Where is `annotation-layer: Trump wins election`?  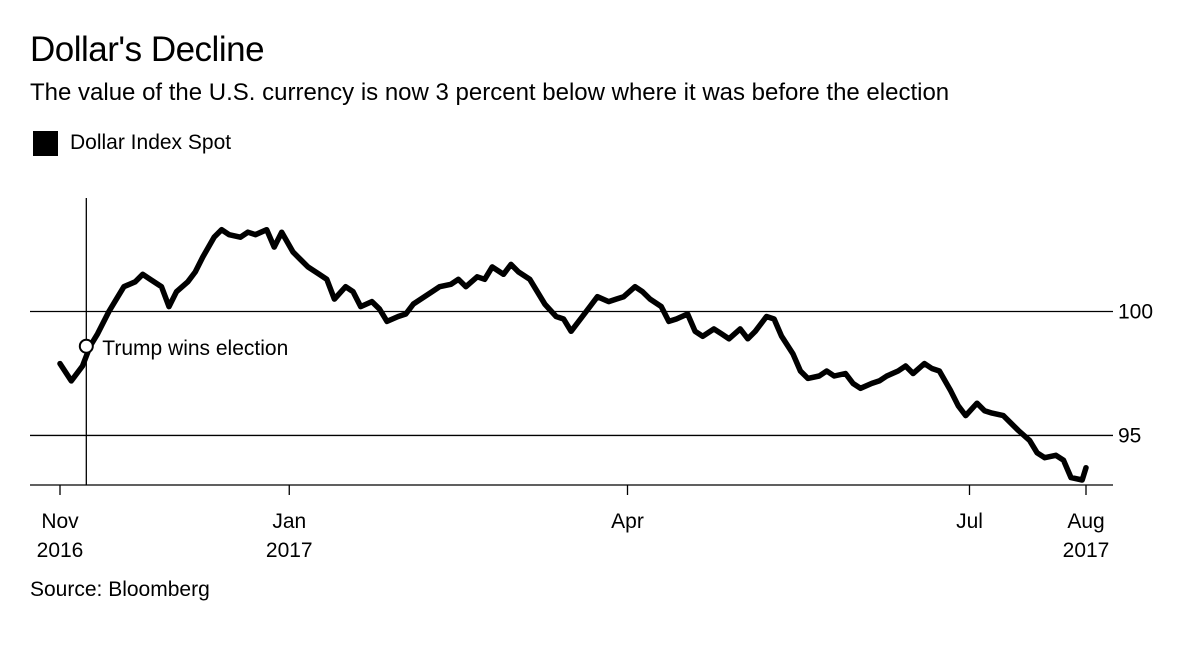 annotation-layer: Trump wins election is located at coordinates (186, 341).